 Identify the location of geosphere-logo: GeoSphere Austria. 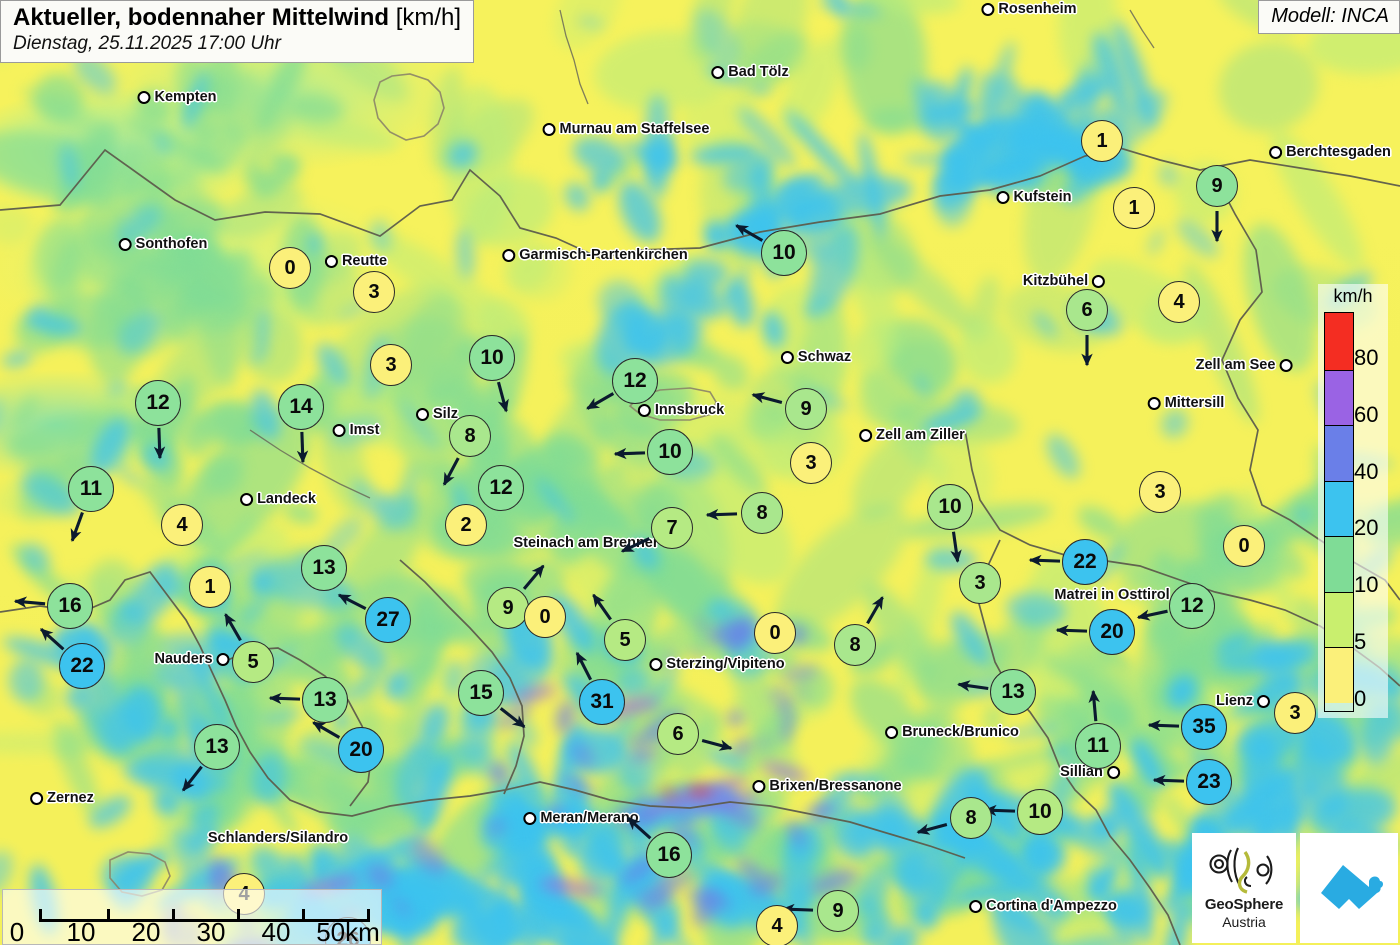
(1244, 888).